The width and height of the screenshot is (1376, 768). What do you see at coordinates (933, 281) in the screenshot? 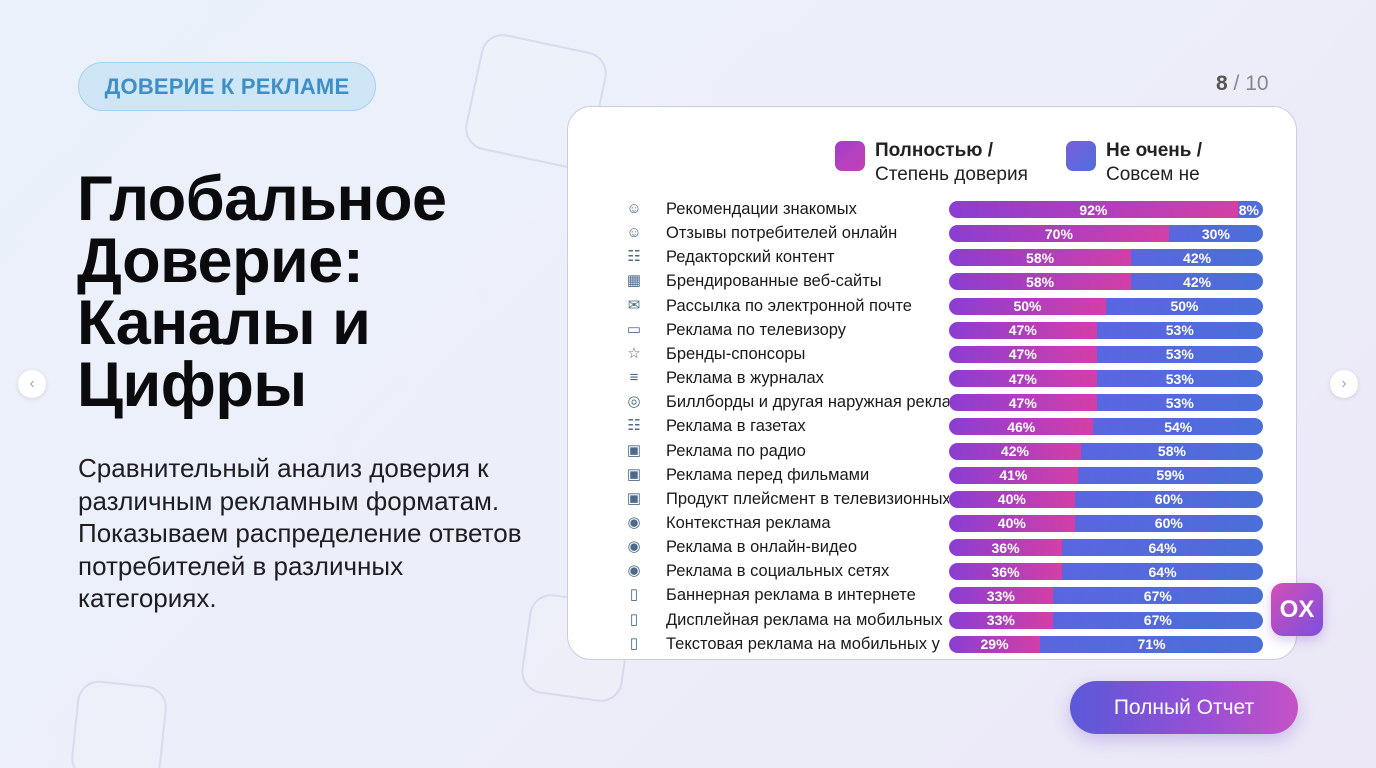
I see `chart-row: ▦ Брендированные веб-сайты 58% 42%` at bounding box center [933, 281].